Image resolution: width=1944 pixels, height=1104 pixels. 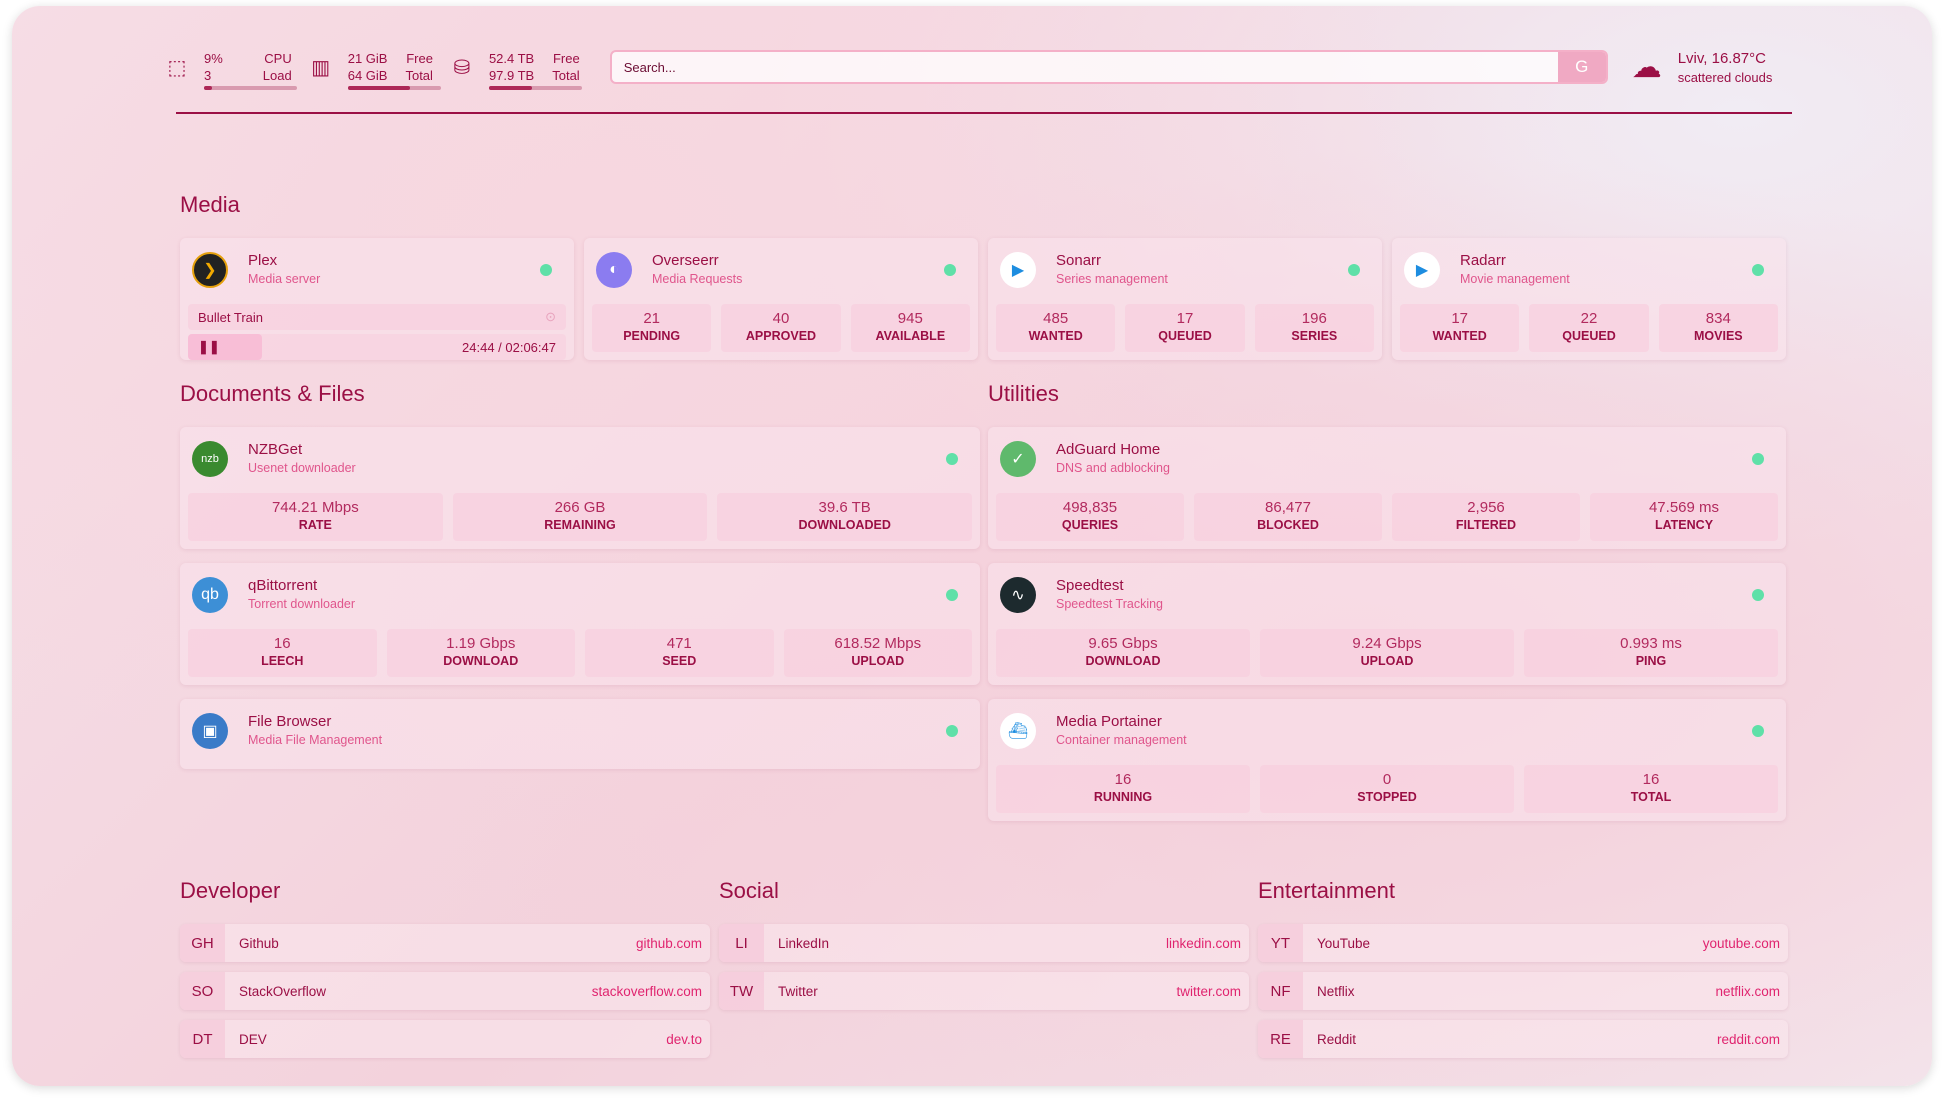 I want to click on stat-label: FILTERED, so click(x=1486, y=525).